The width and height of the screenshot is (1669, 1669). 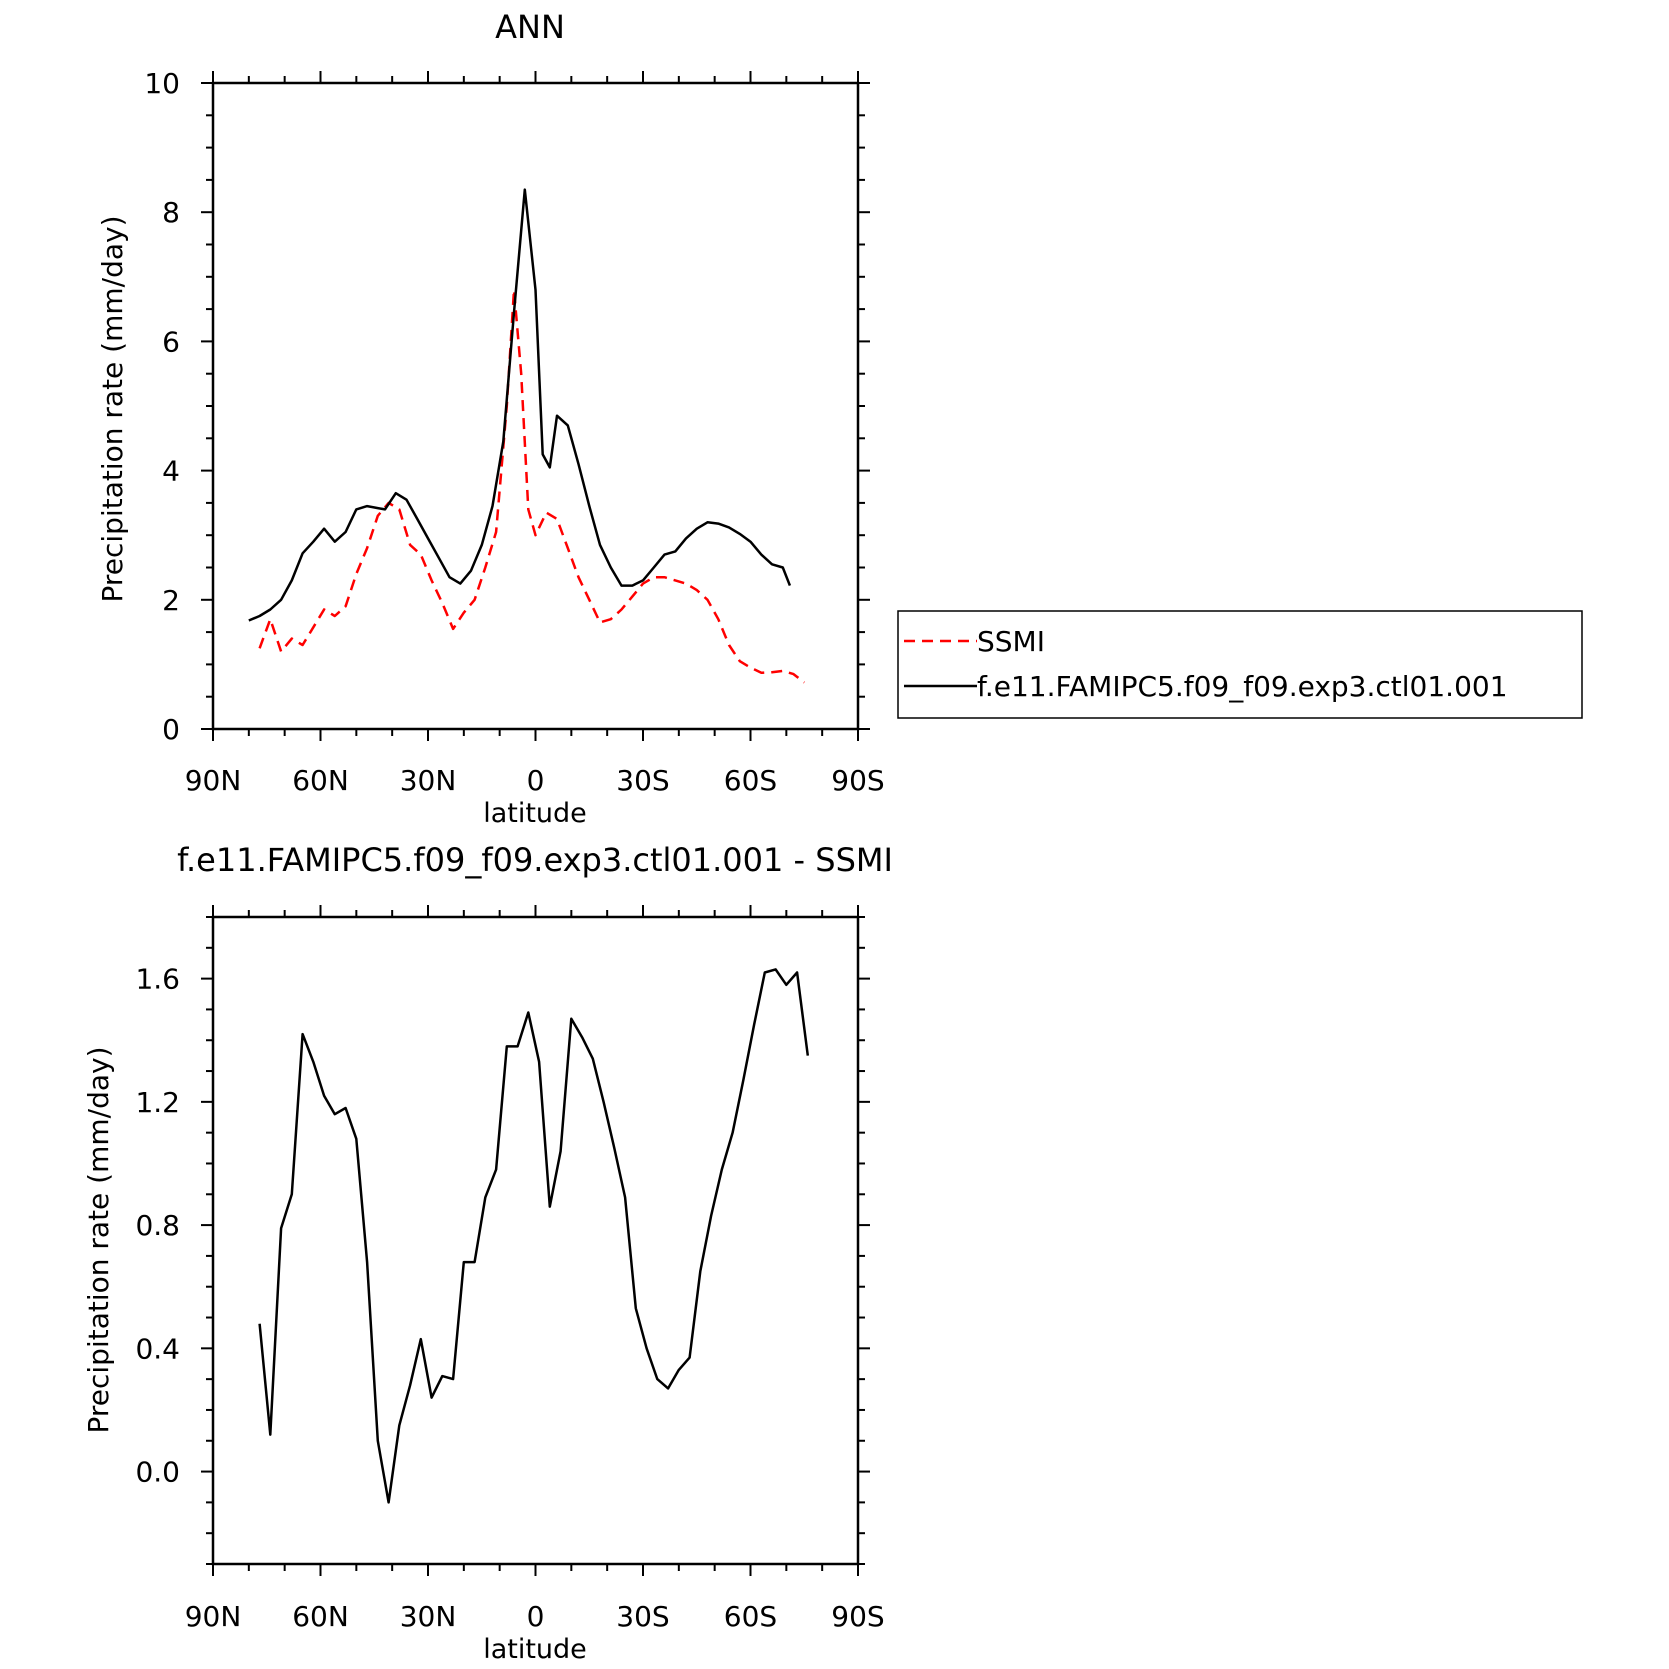 I want to click on bottom-series, so click(x=534, y=1236).